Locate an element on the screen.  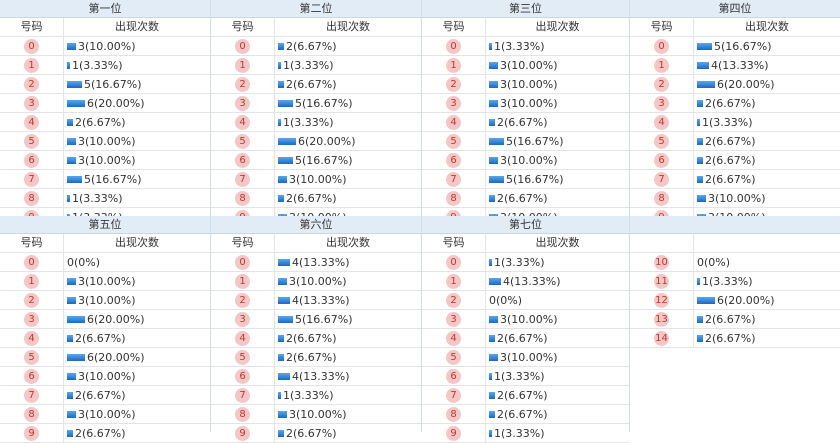
table-row: 0 1(3.33%) is located at coordinates (525, 46).